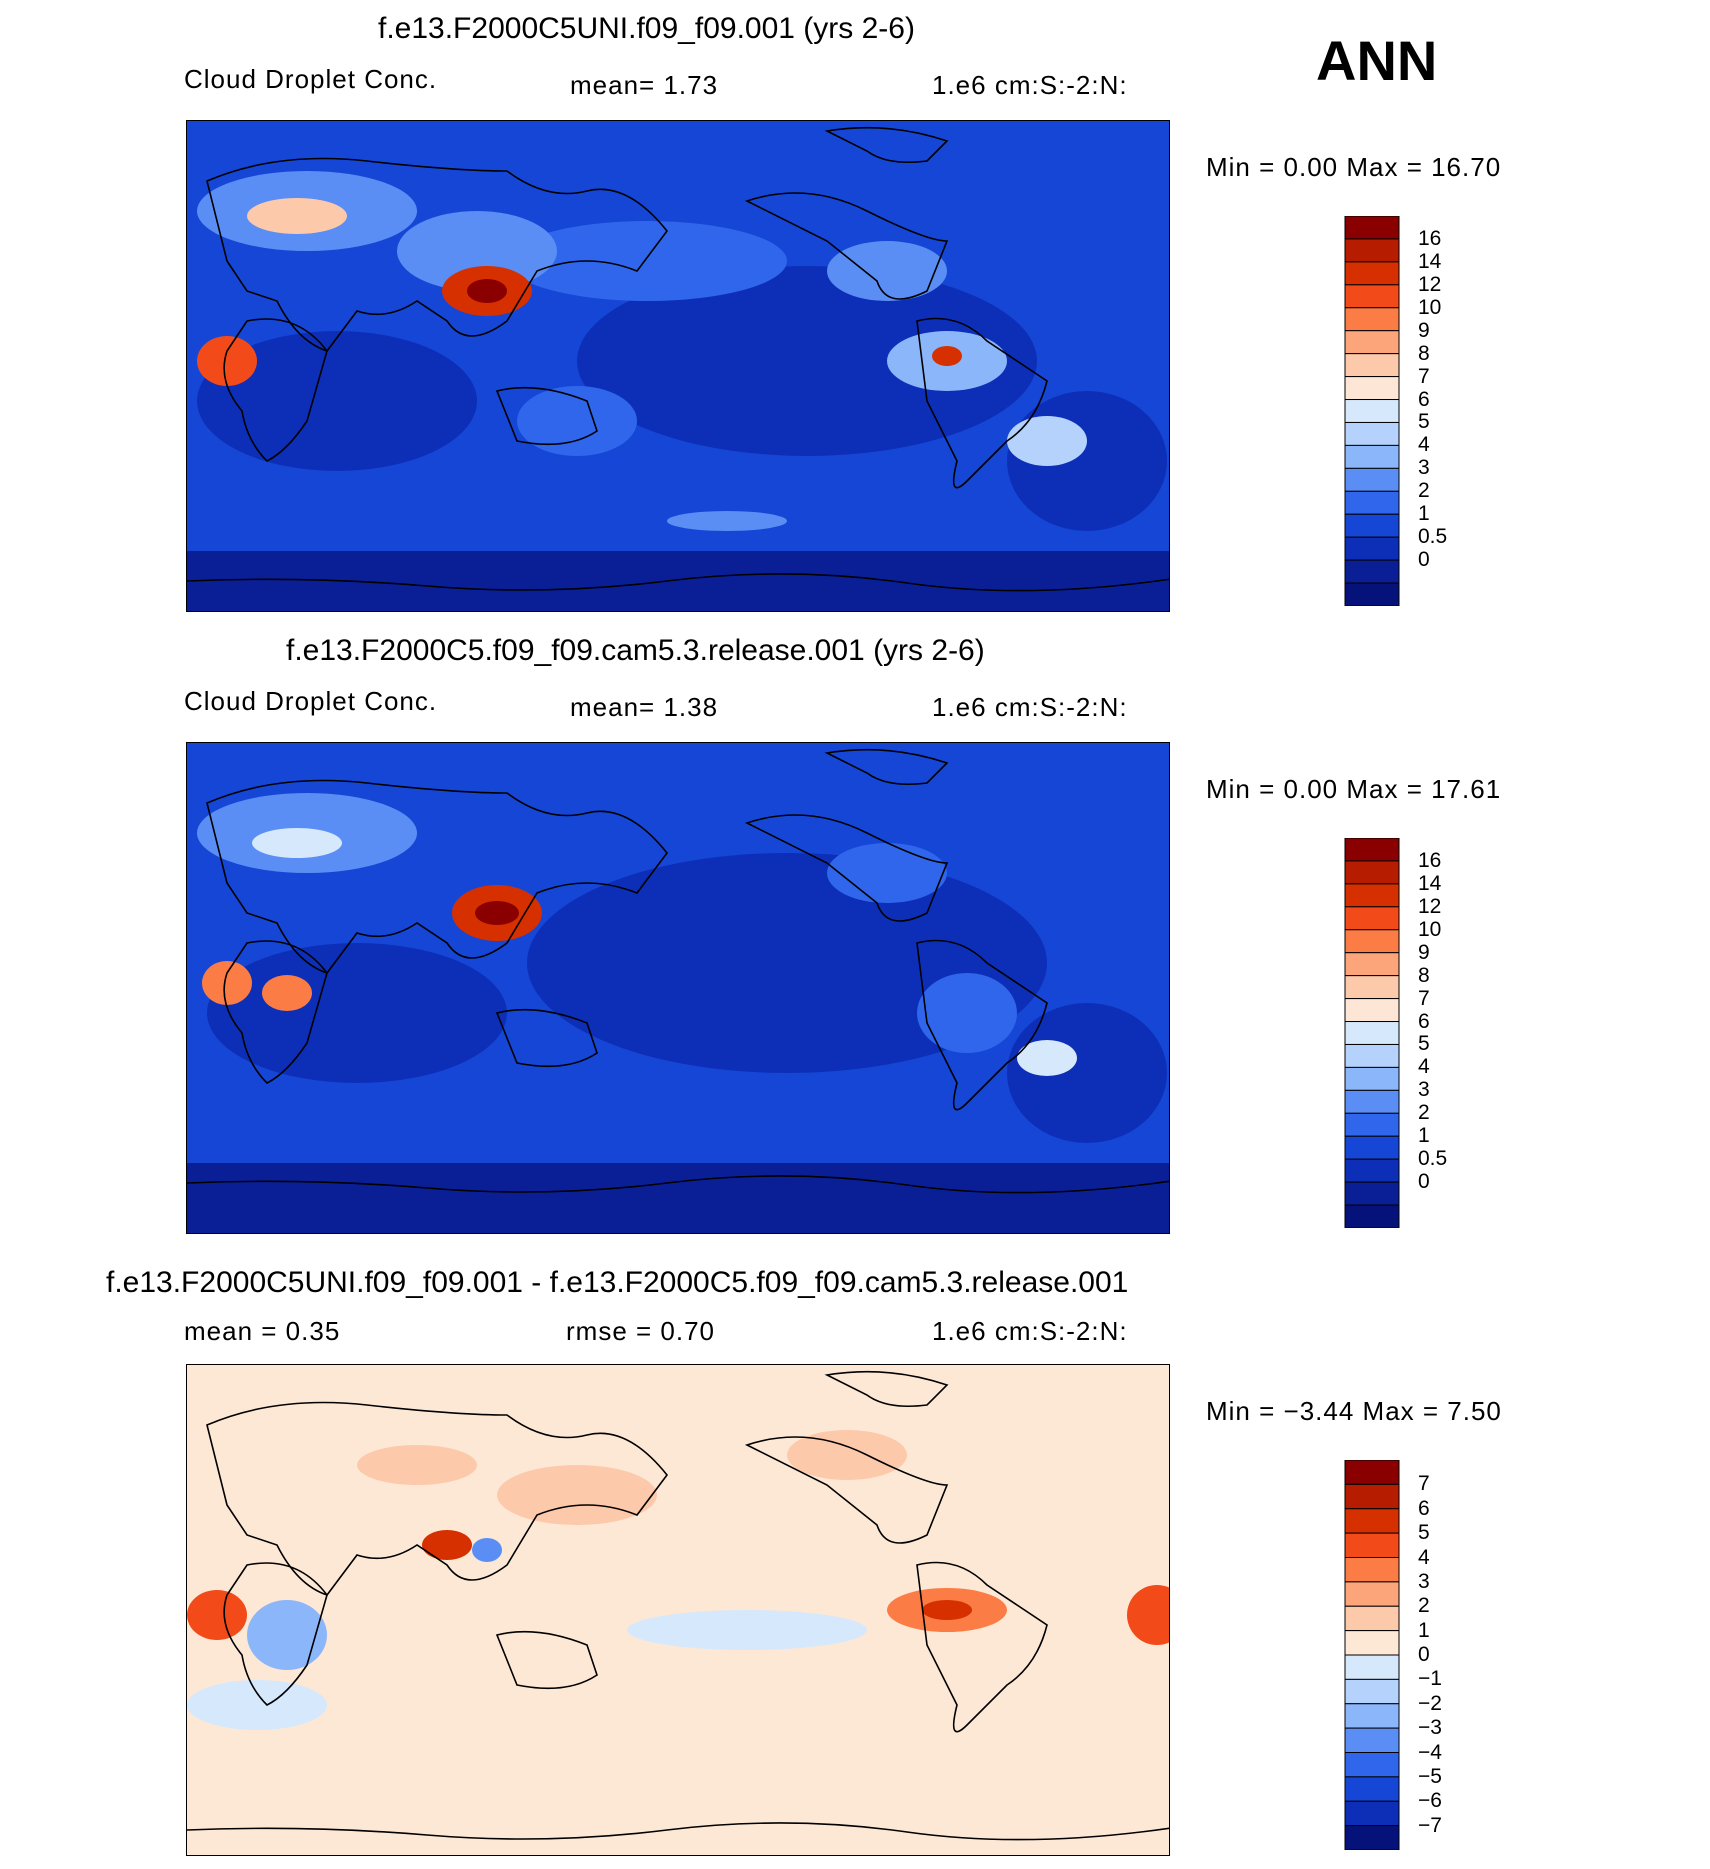 The image size is (1710, 1869). Describe the element at coordinates (1030, 85) in the screenshot. I see `panel1-units: 1.e6 cm:S:-2:N:` at that location.